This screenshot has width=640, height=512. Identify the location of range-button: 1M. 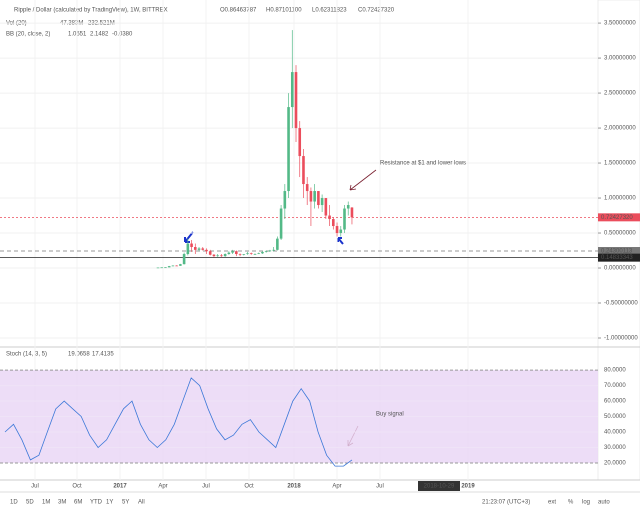
(46, 503).